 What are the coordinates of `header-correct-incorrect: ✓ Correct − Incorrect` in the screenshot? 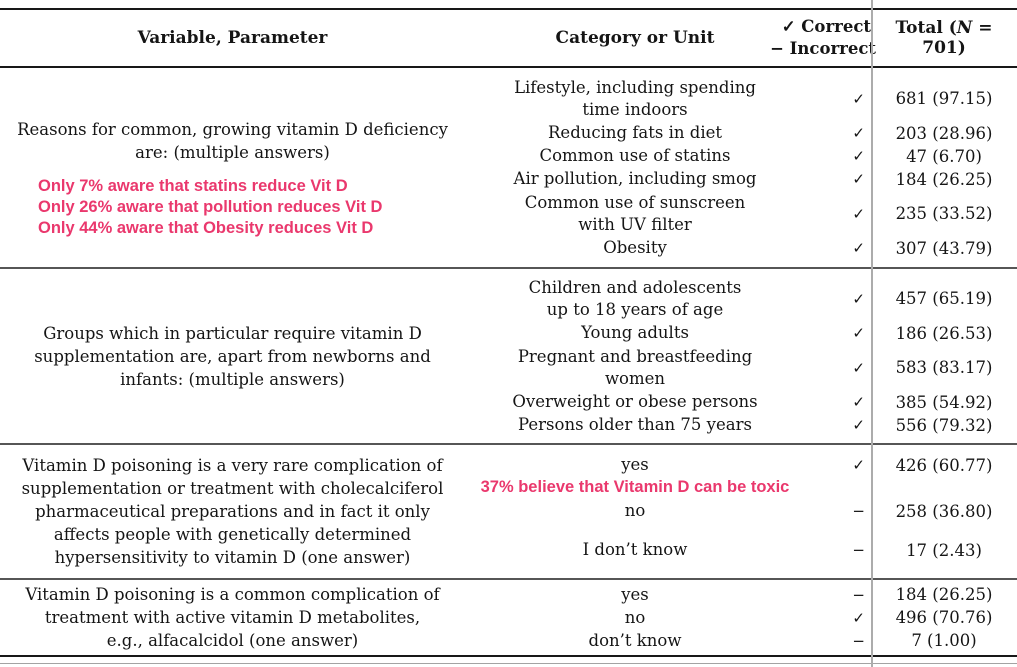 It's located at (823, 38).